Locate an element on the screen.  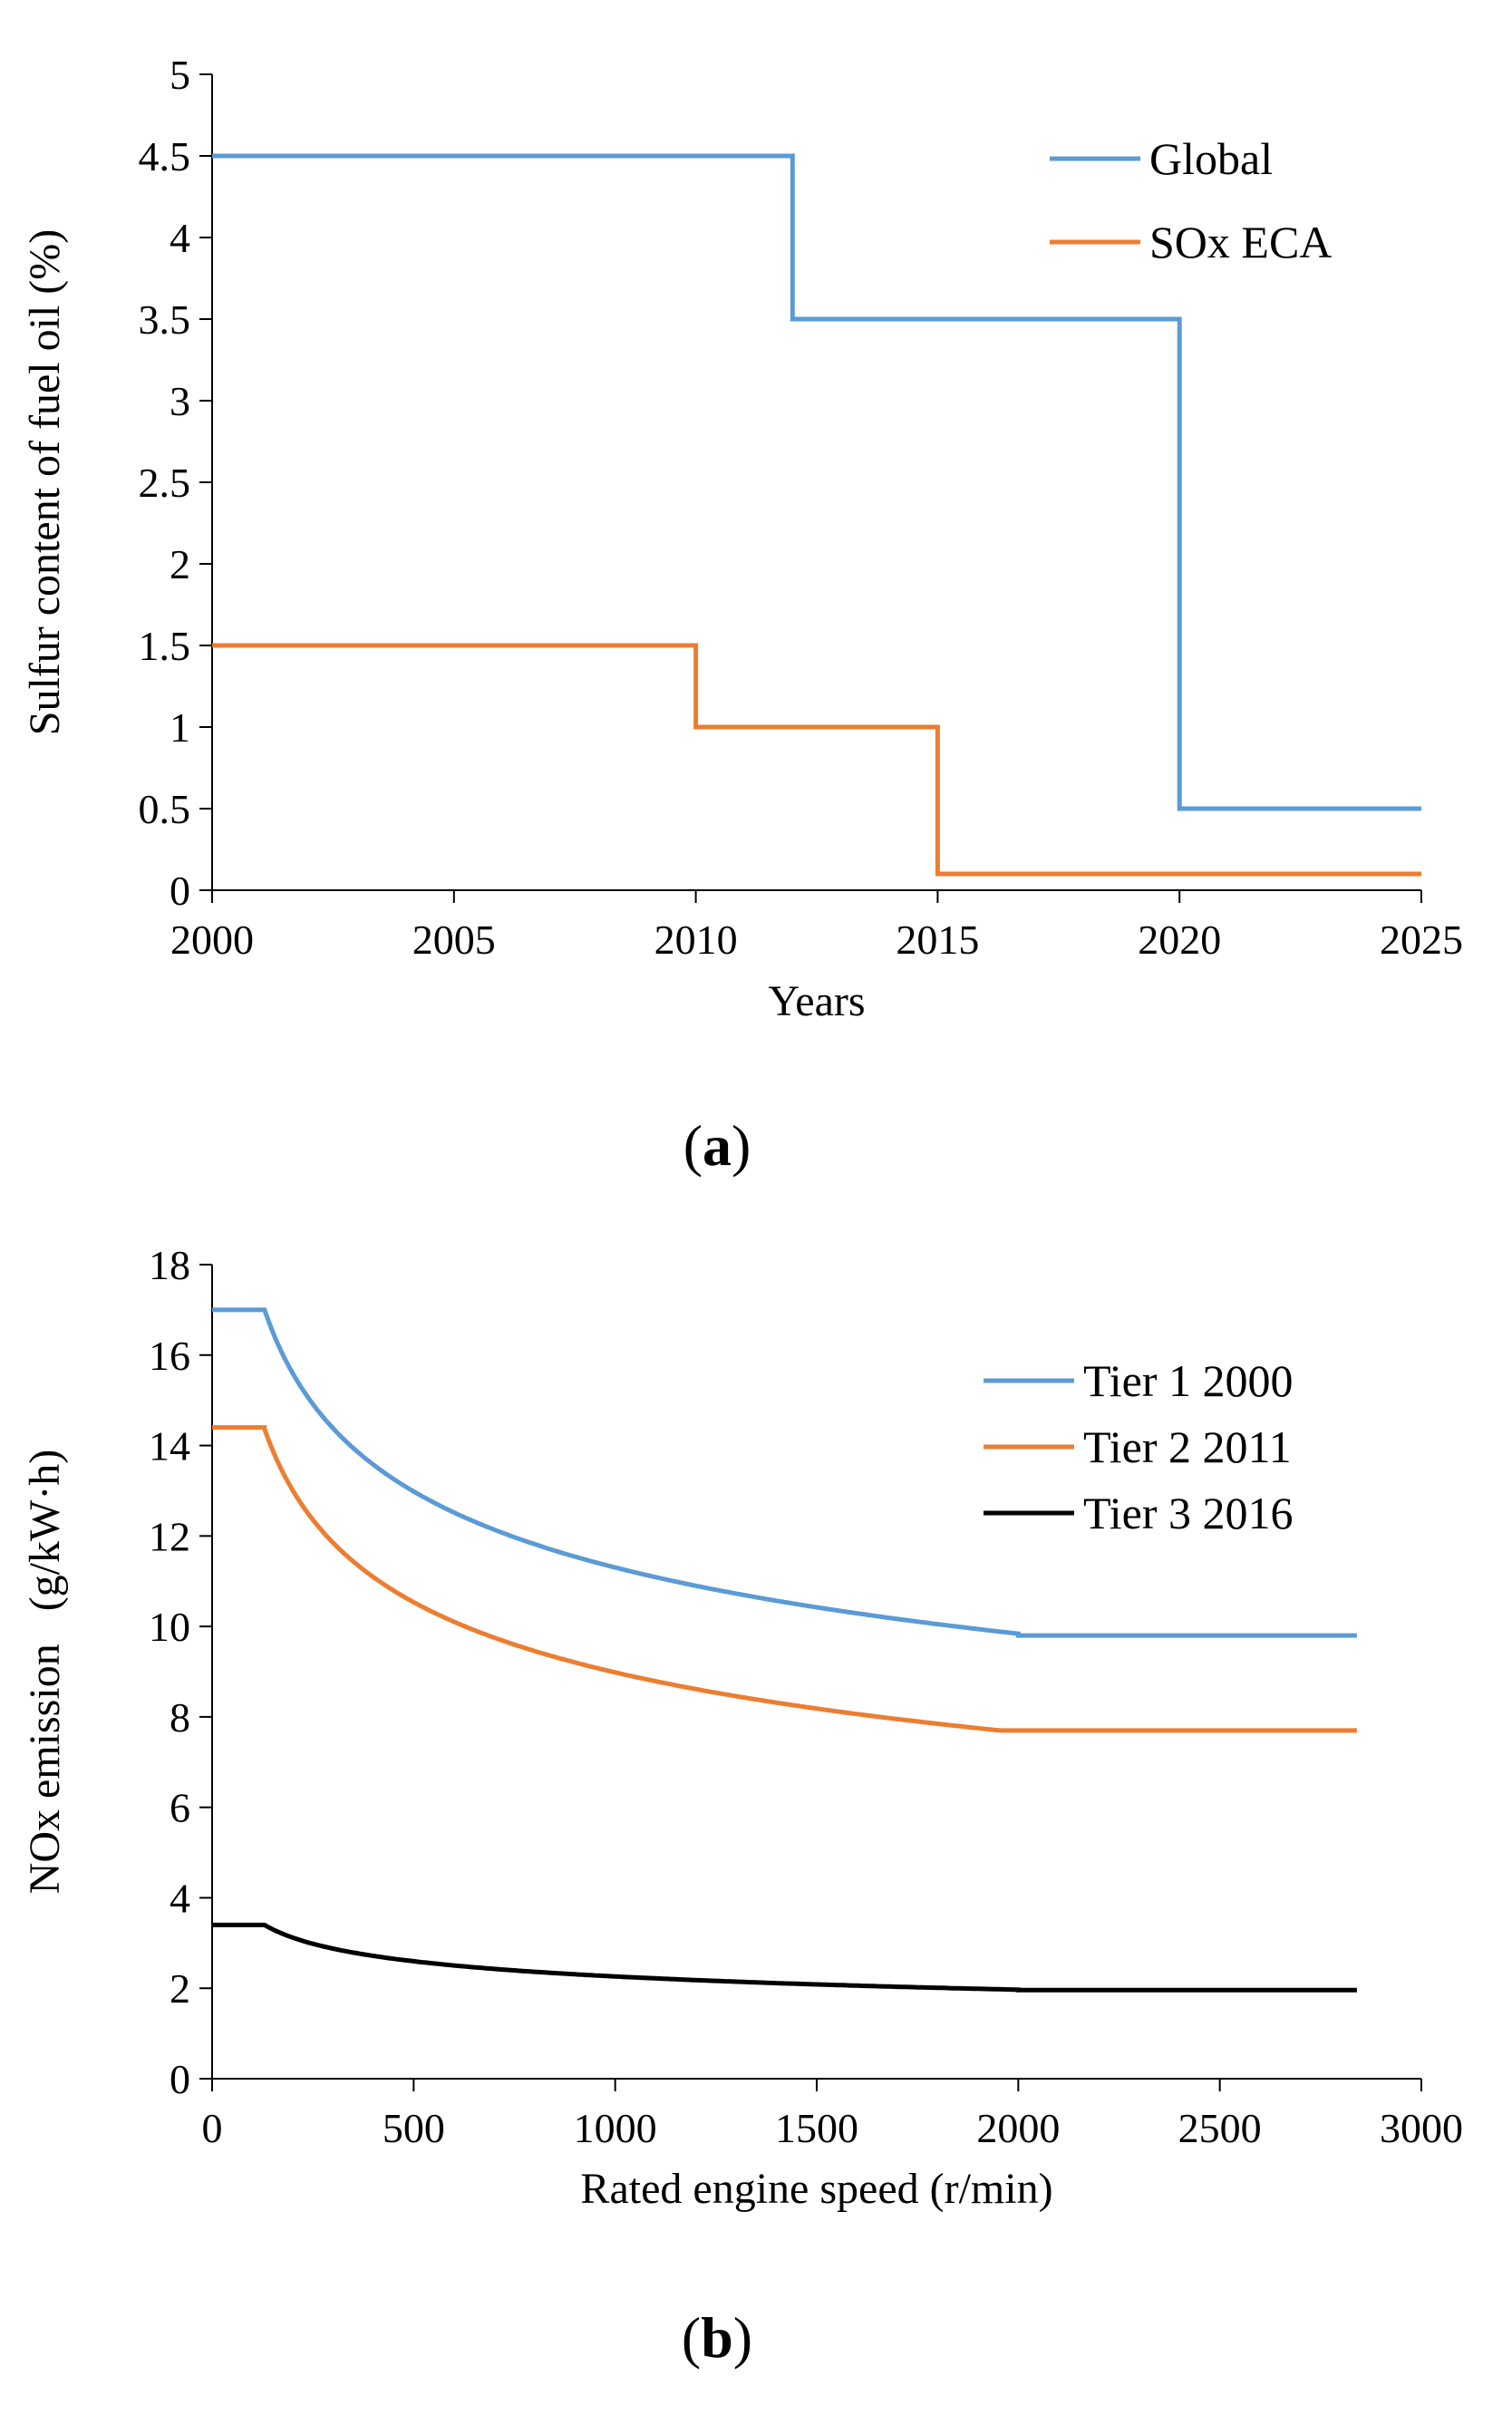
chart-a-y-tick-label: 4.5 is located at coordinates (165, 156).